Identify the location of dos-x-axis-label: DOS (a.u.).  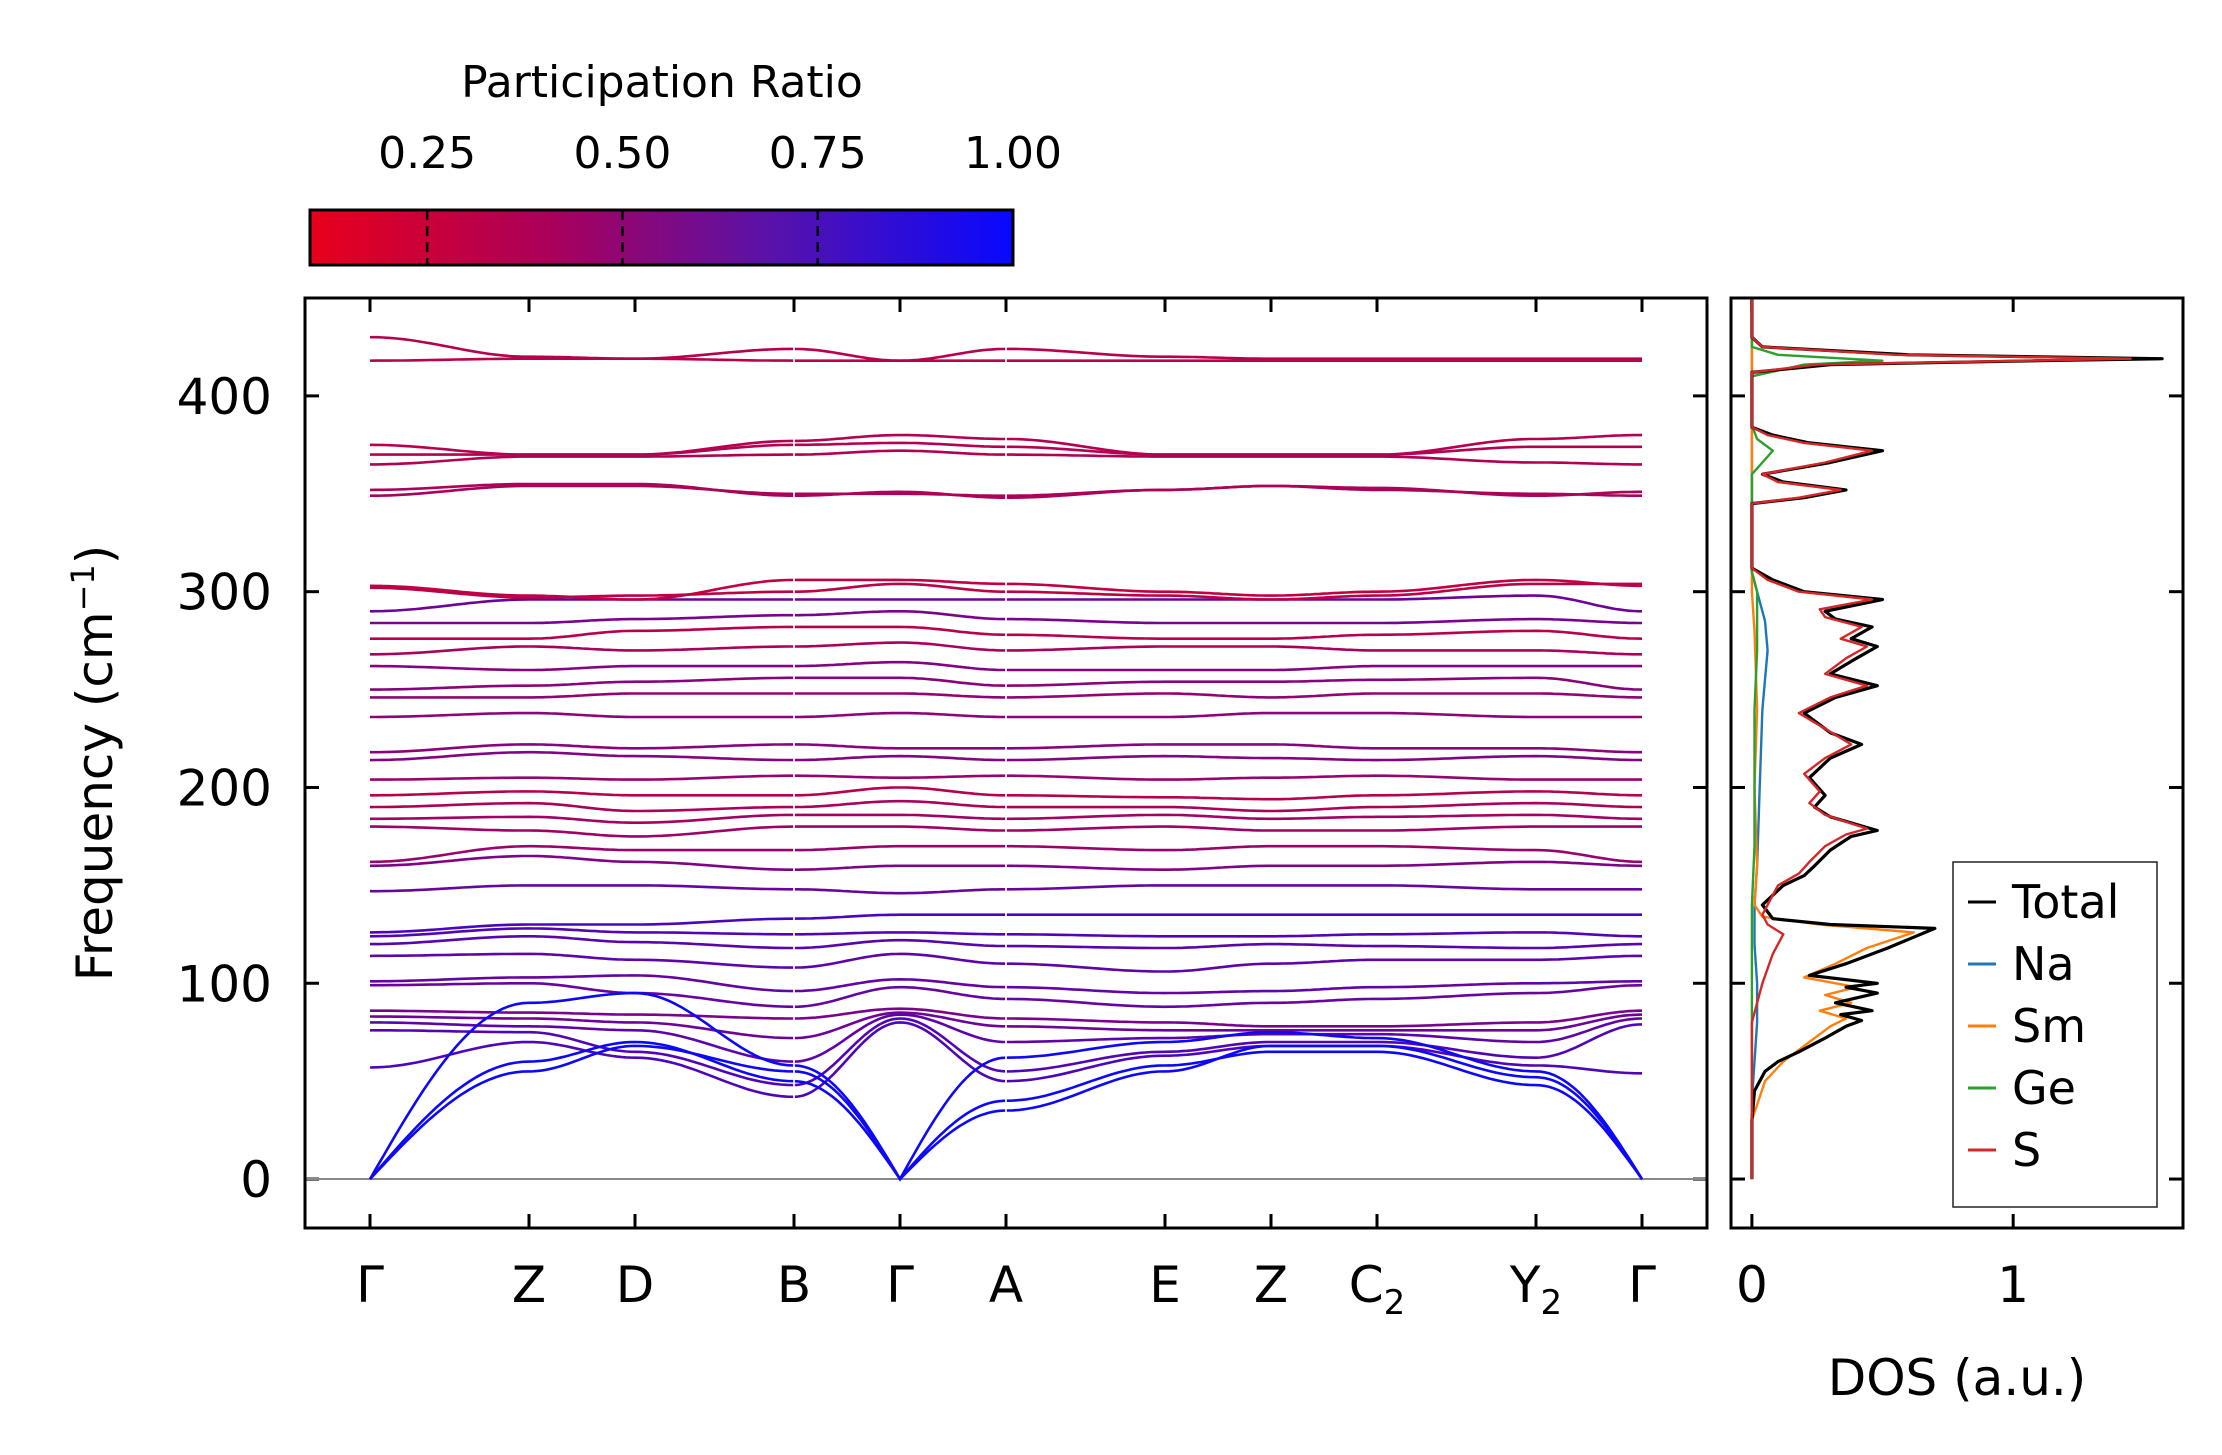
(1957, 1378).